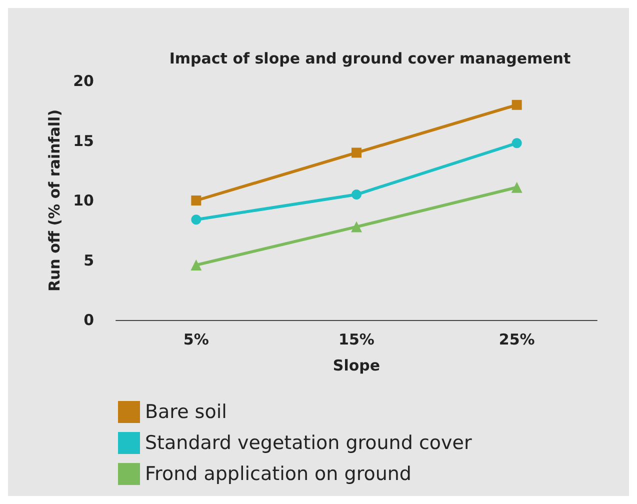 This screenshot has height=504, width=637. I want to click on x-tick-label: 5%, so click(196, 339).